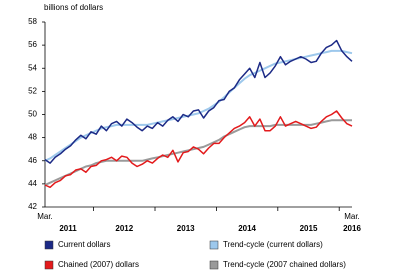  What do you see at coordinates (273, 244) in the screenshot?
I see `legend-label: Trend-cycle (current dollars)` at bounding box center [273, 244].